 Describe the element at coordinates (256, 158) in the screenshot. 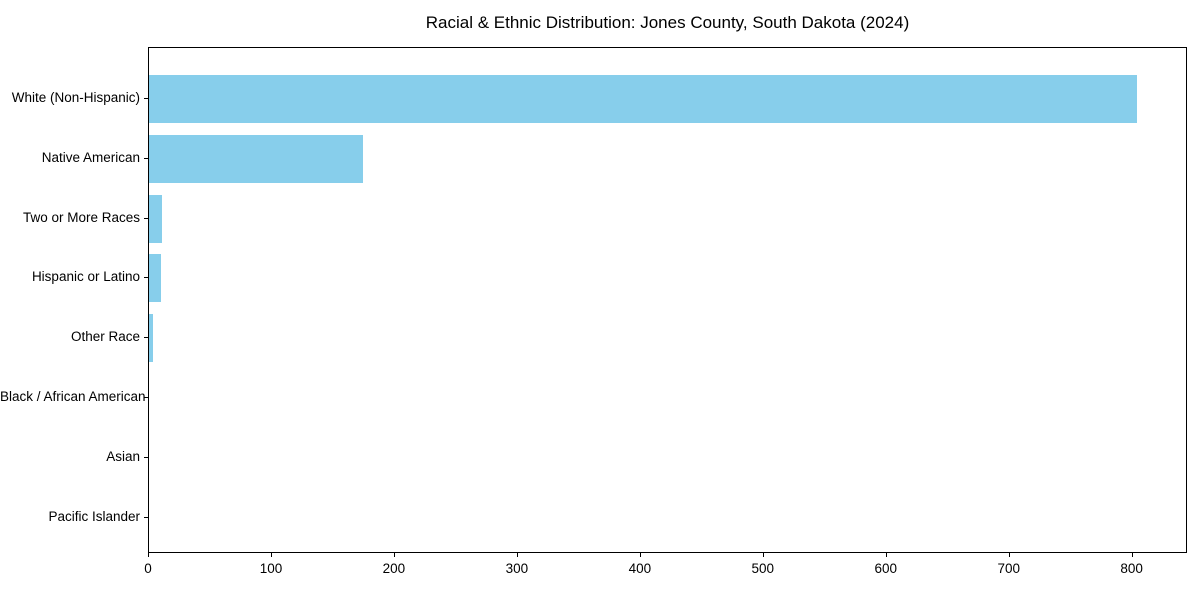

I see `bar-native-american` at that location.